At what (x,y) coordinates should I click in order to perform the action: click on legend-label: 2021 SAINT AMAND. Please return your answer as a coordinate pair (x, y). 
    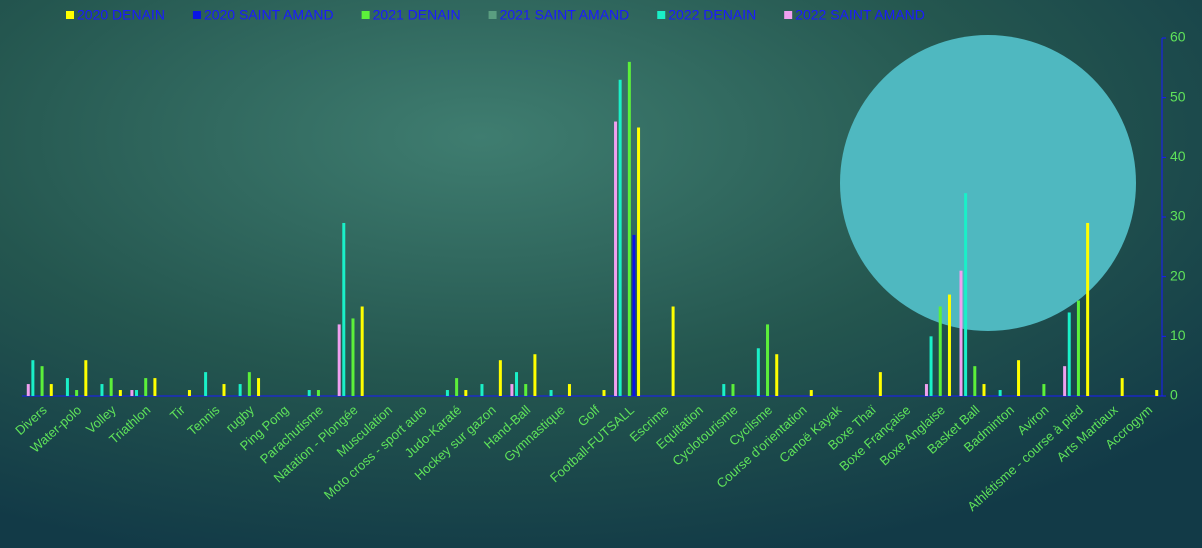
    Looking at the image, I should click on (565, 15).